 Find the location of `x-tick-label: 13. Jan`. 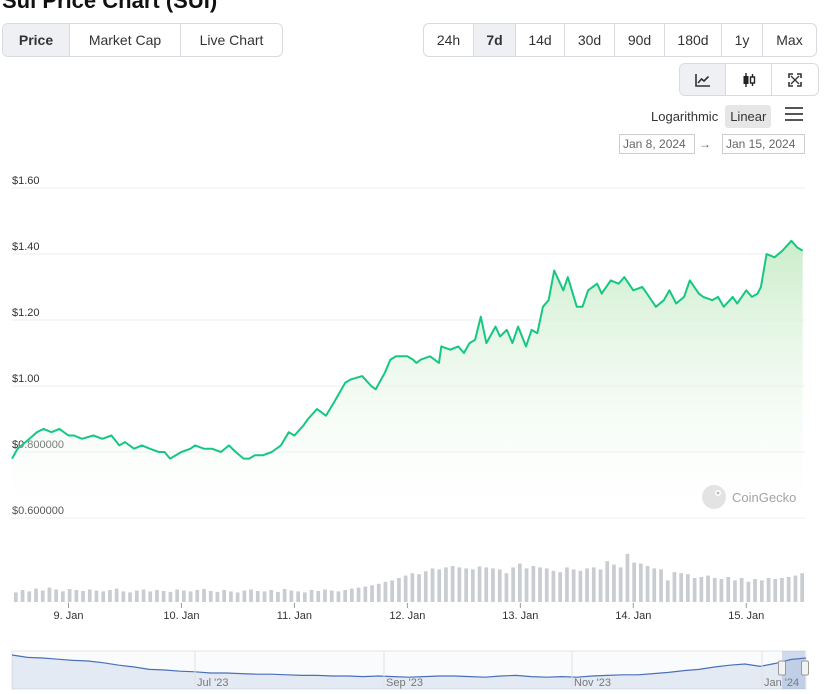

x-tick-label: 13. Jan is located at coordinates (520, 616).